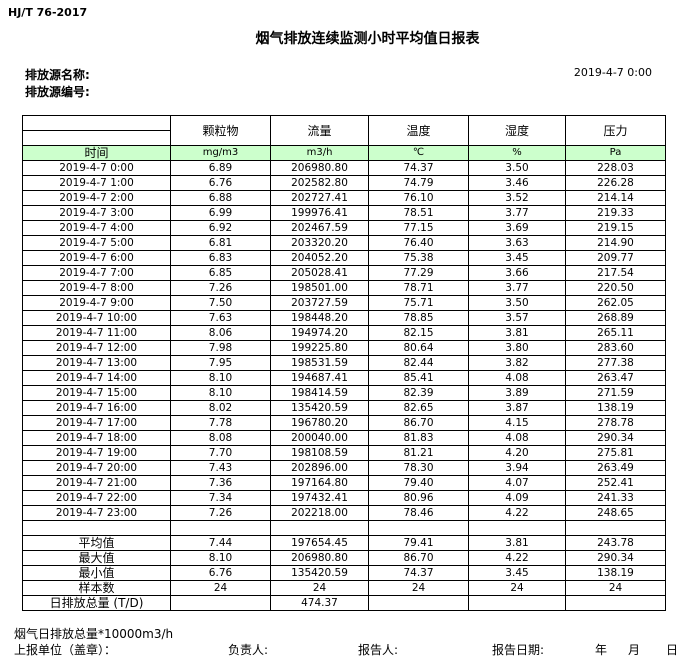  I want to click on value-cell: 7.36, so click(220, 483).